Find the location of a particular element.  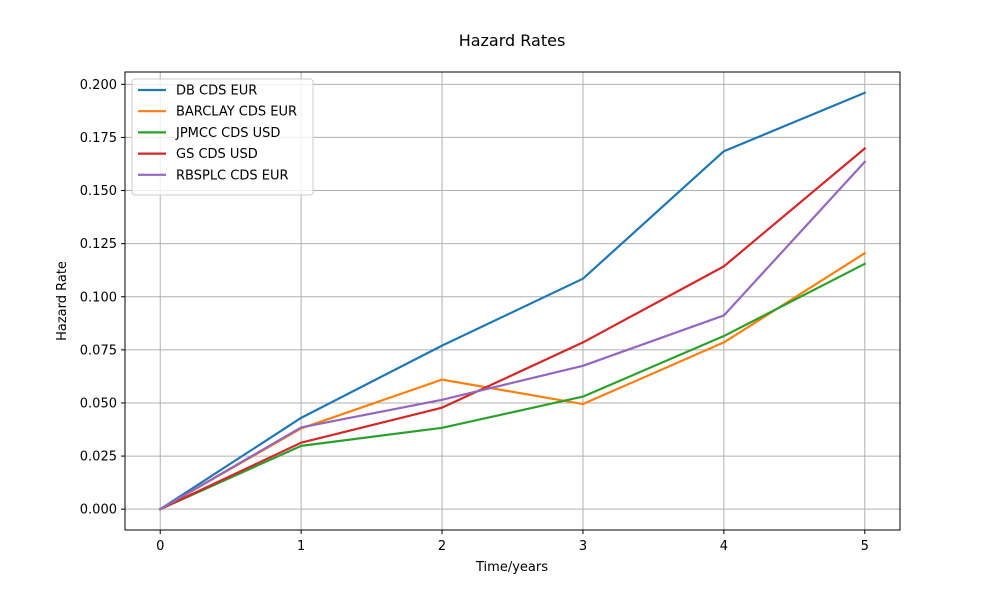

x-tick-label: 4 is located at coordinates (724, 546).